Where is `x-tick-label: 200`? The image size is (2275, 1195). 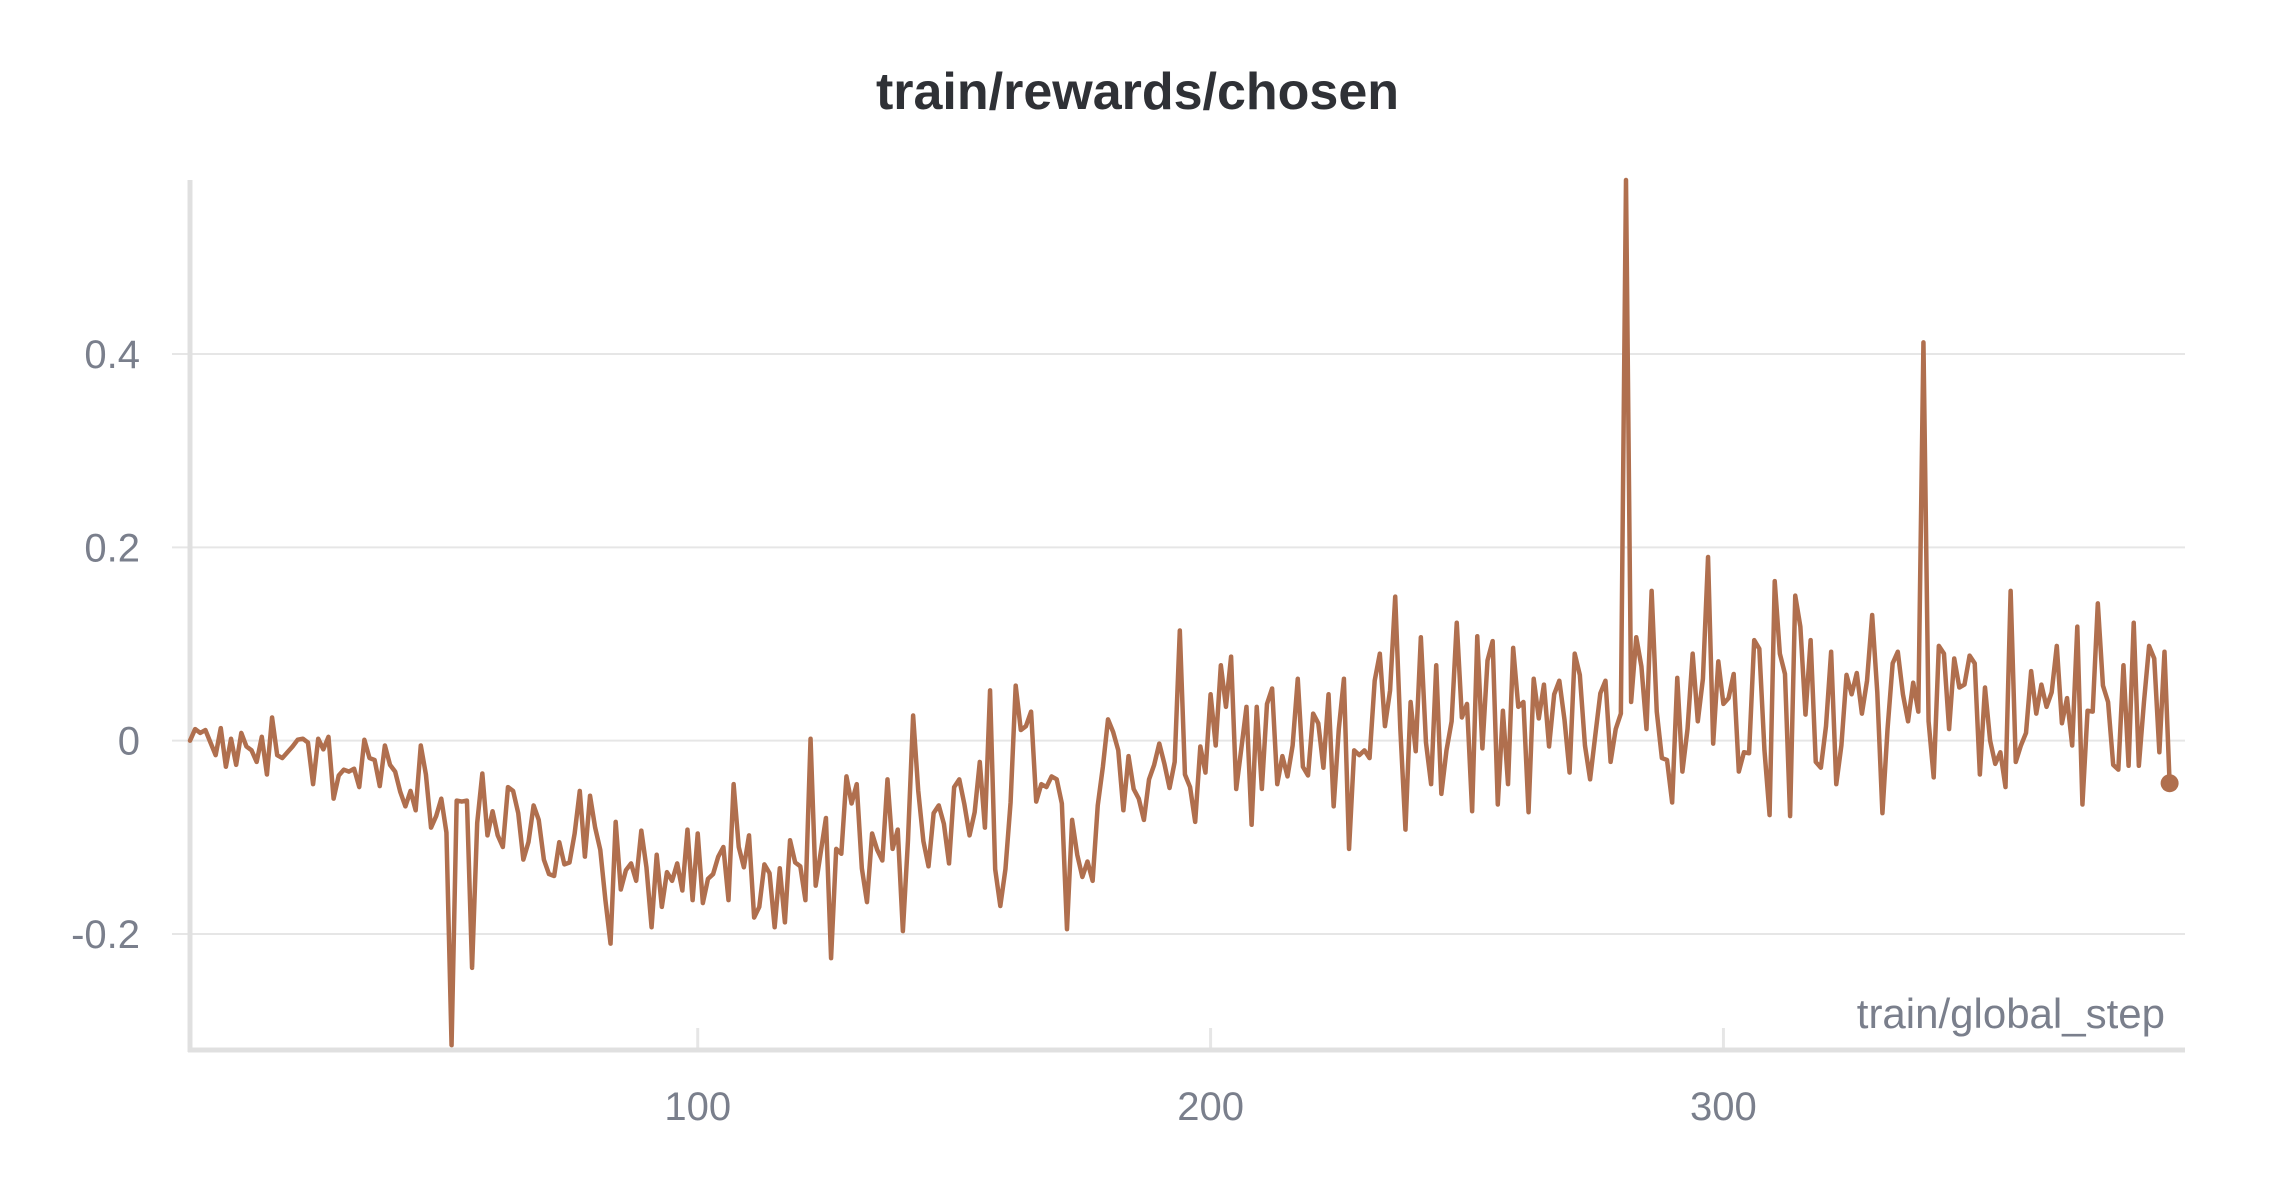
x-tick-label: 200 is located at coordinates (1210, 1107).